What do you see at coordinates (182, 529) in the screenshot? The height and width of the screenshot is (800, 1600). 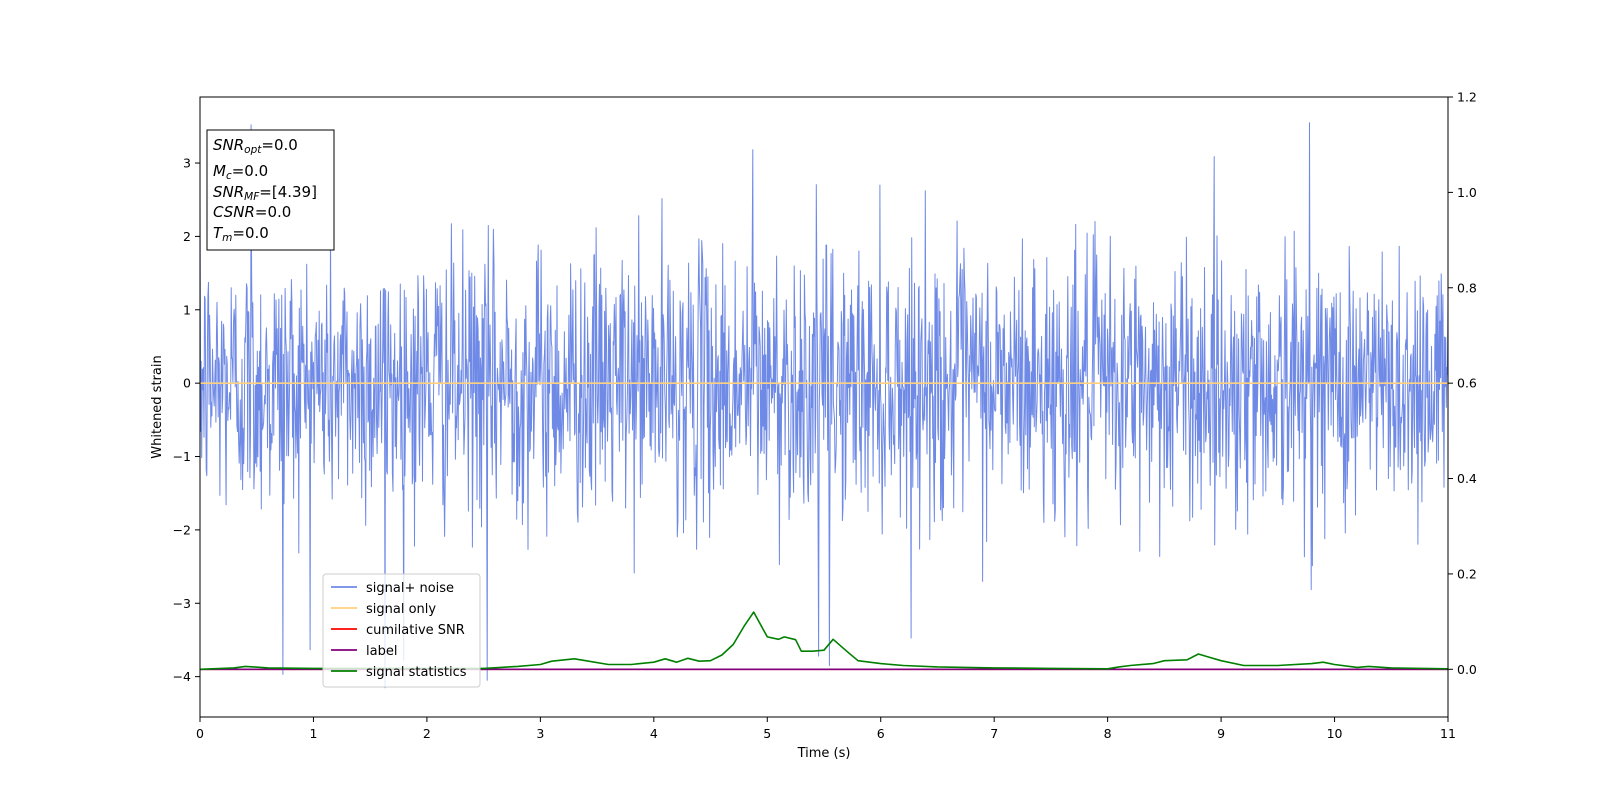 I see `y-tick-label: −2` at bounding box center [182, 529].